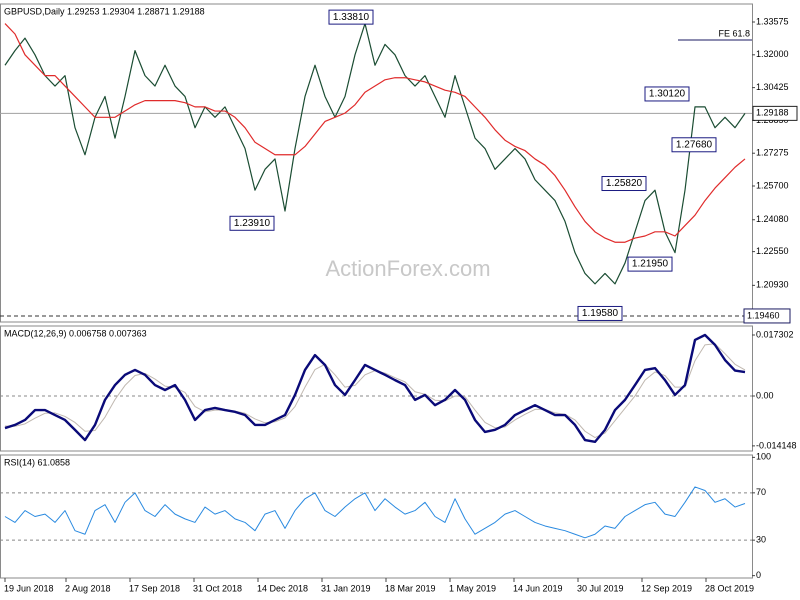 The image size is (800, 600). What do you see at coordinates (282, 588) in the screenshot?
I see `x-tick-label: 14 Dec 2018` at bounding box center [282, 588].